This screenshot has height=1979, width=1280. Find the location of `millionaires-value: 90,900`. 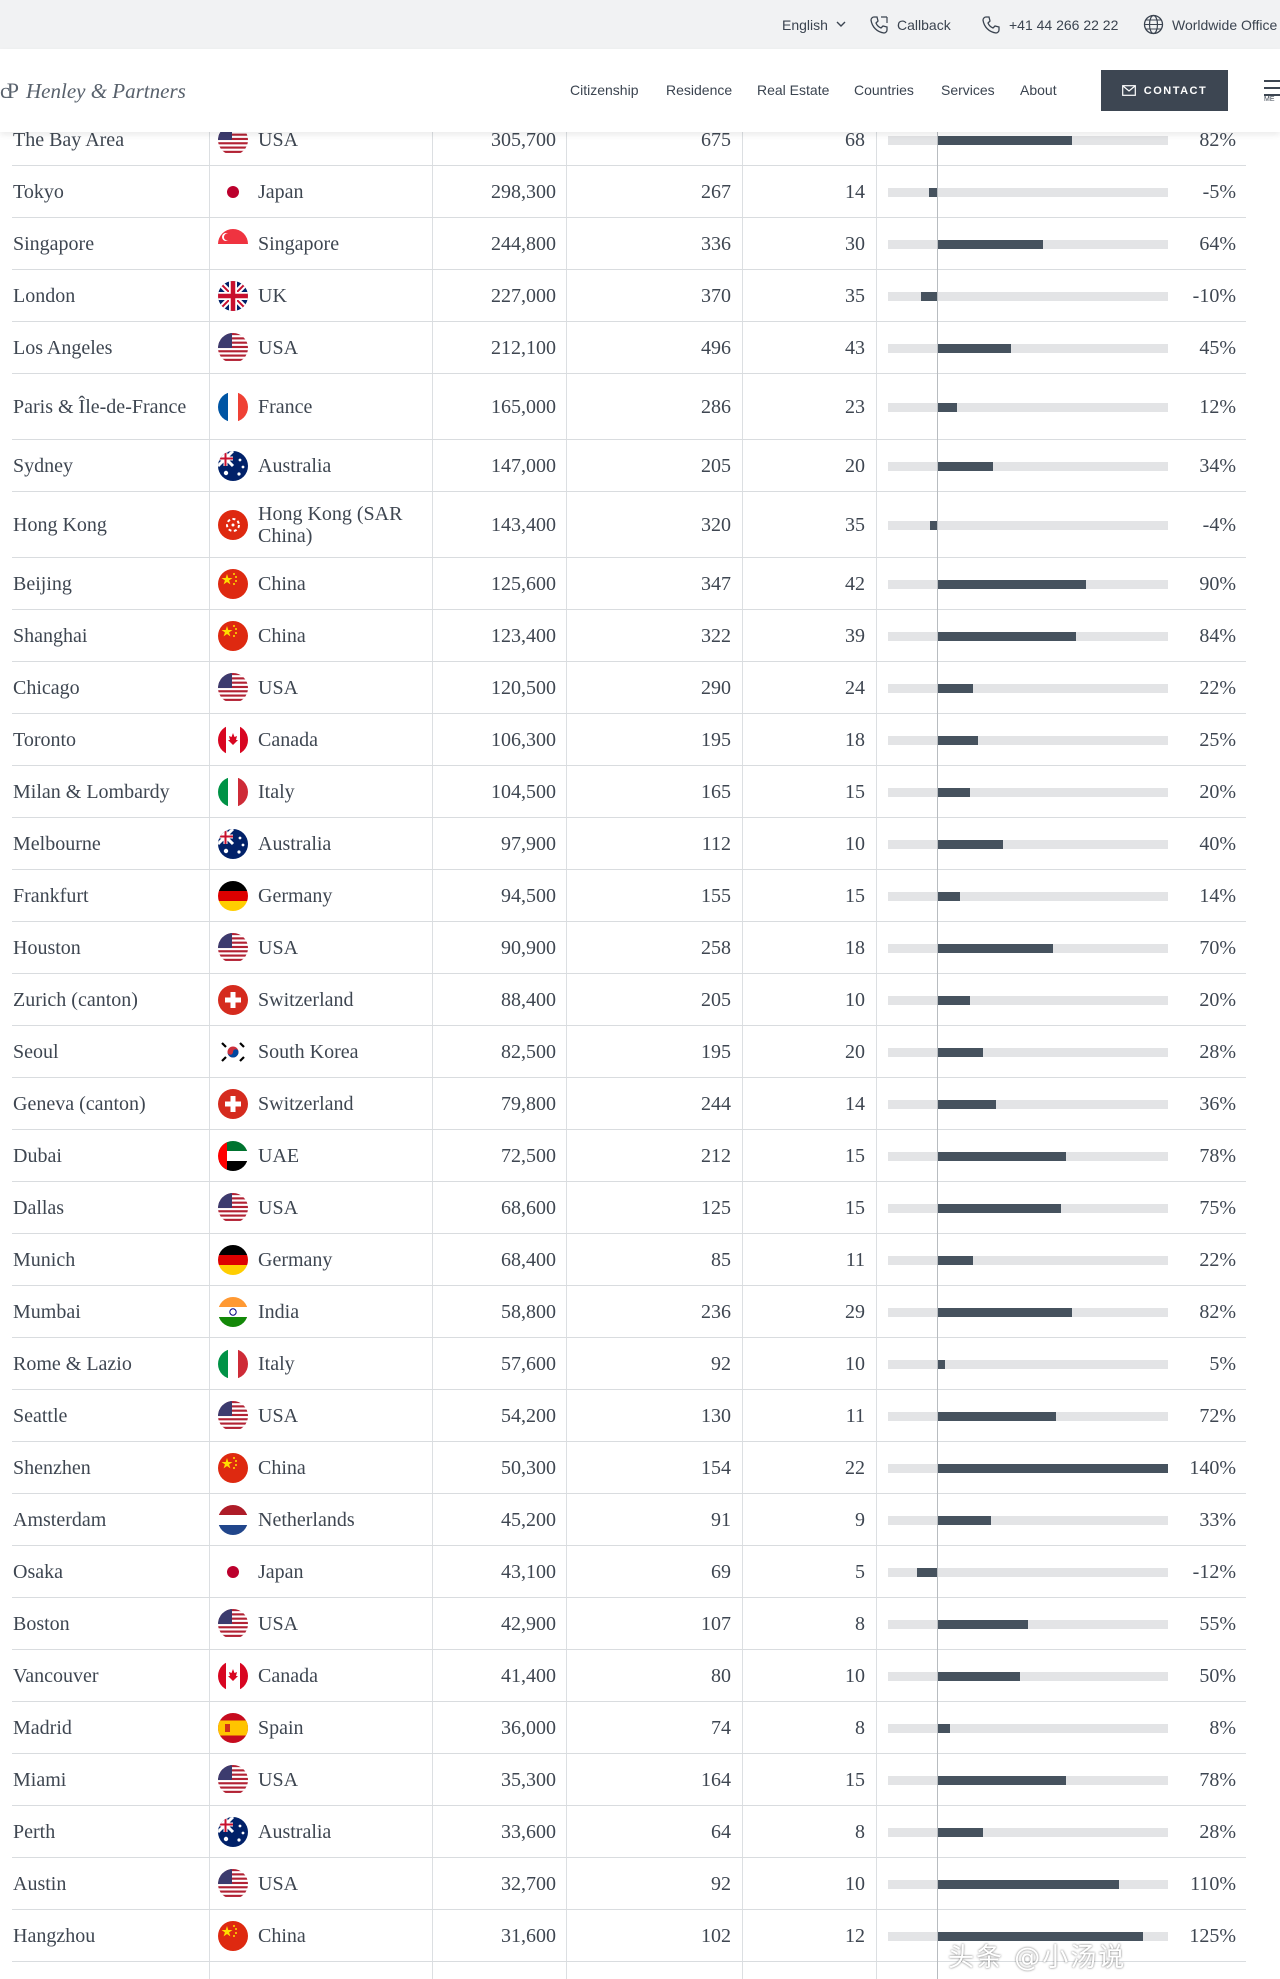

millionaires-value: 90,900 is located at coordinates (528, 947).